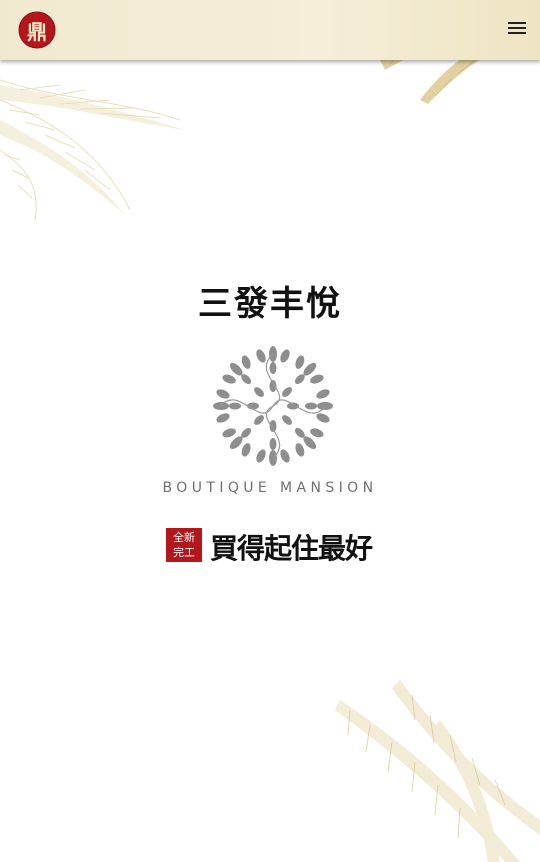 Image resolution: width=540 pixels, height=862 pixels. Describe the element at coordinates (437, 771) in the screenshot. I see `leaf-decoration-bottom-right` at that location.